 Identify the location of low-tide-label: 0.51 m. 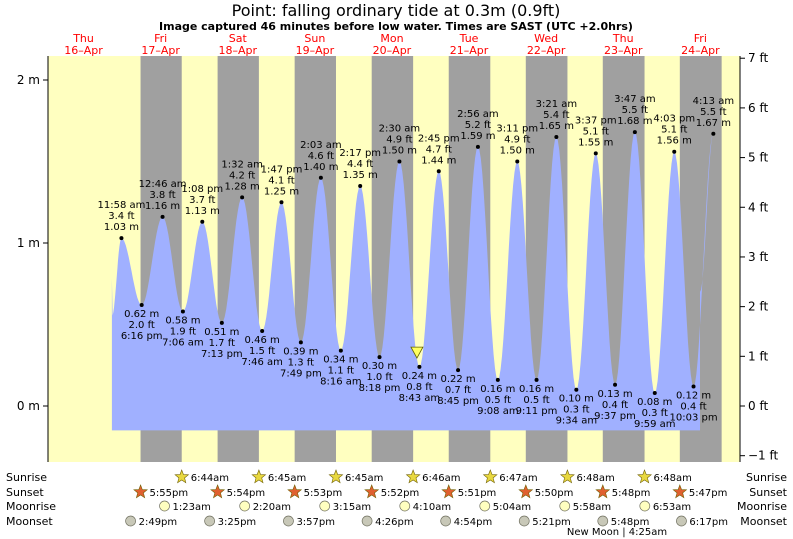
(221, 332).